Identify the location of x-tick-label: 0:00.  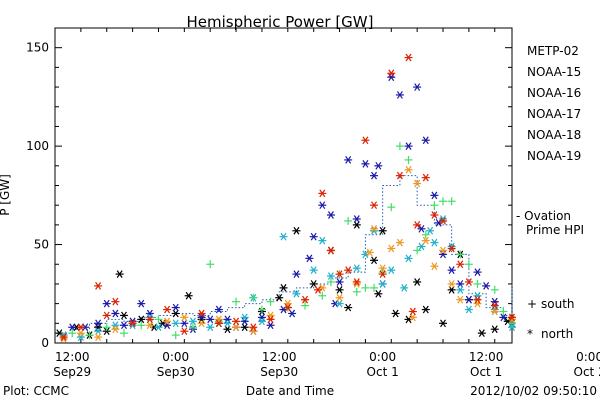
(175, 357).